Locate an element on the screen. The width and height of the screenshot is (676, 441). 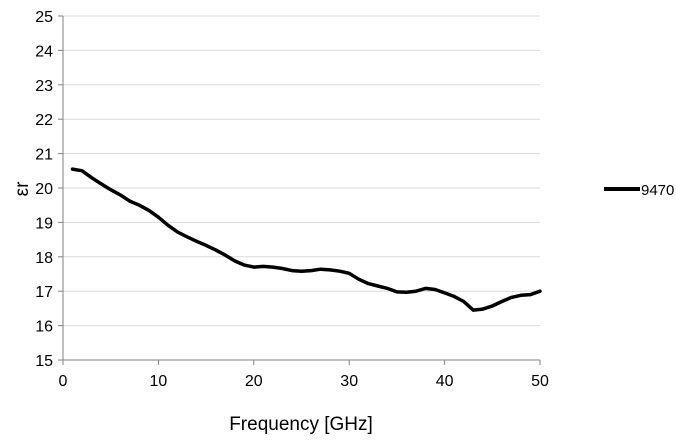
x-tick-label: 40 is located at coordinates (445, 381).